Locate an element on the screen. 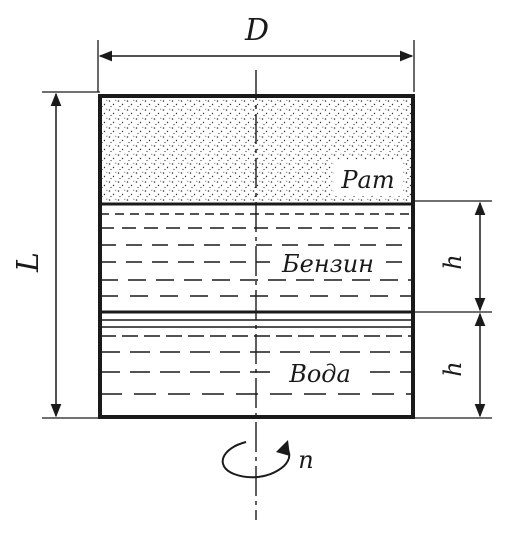  water-height-label: h is located at coordinates (453, 368).